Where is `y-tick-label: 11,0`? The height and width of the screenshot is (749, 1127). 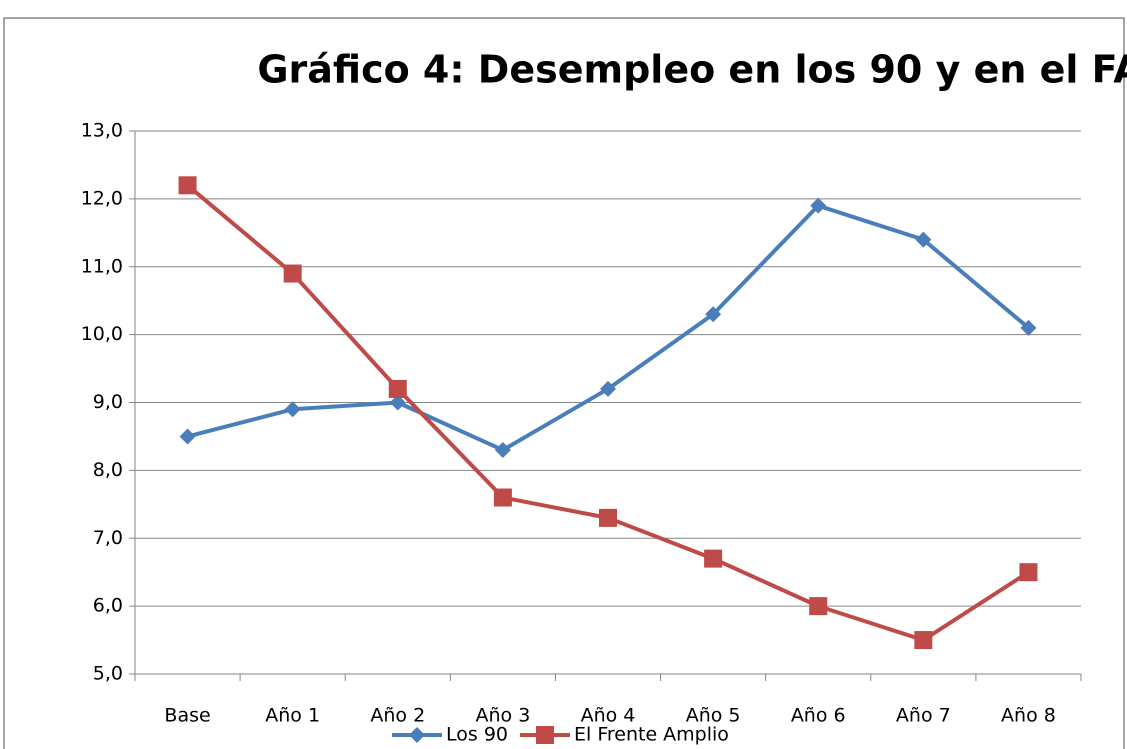
y-tick-label: 11,0 is located at coordinates (102, 266).